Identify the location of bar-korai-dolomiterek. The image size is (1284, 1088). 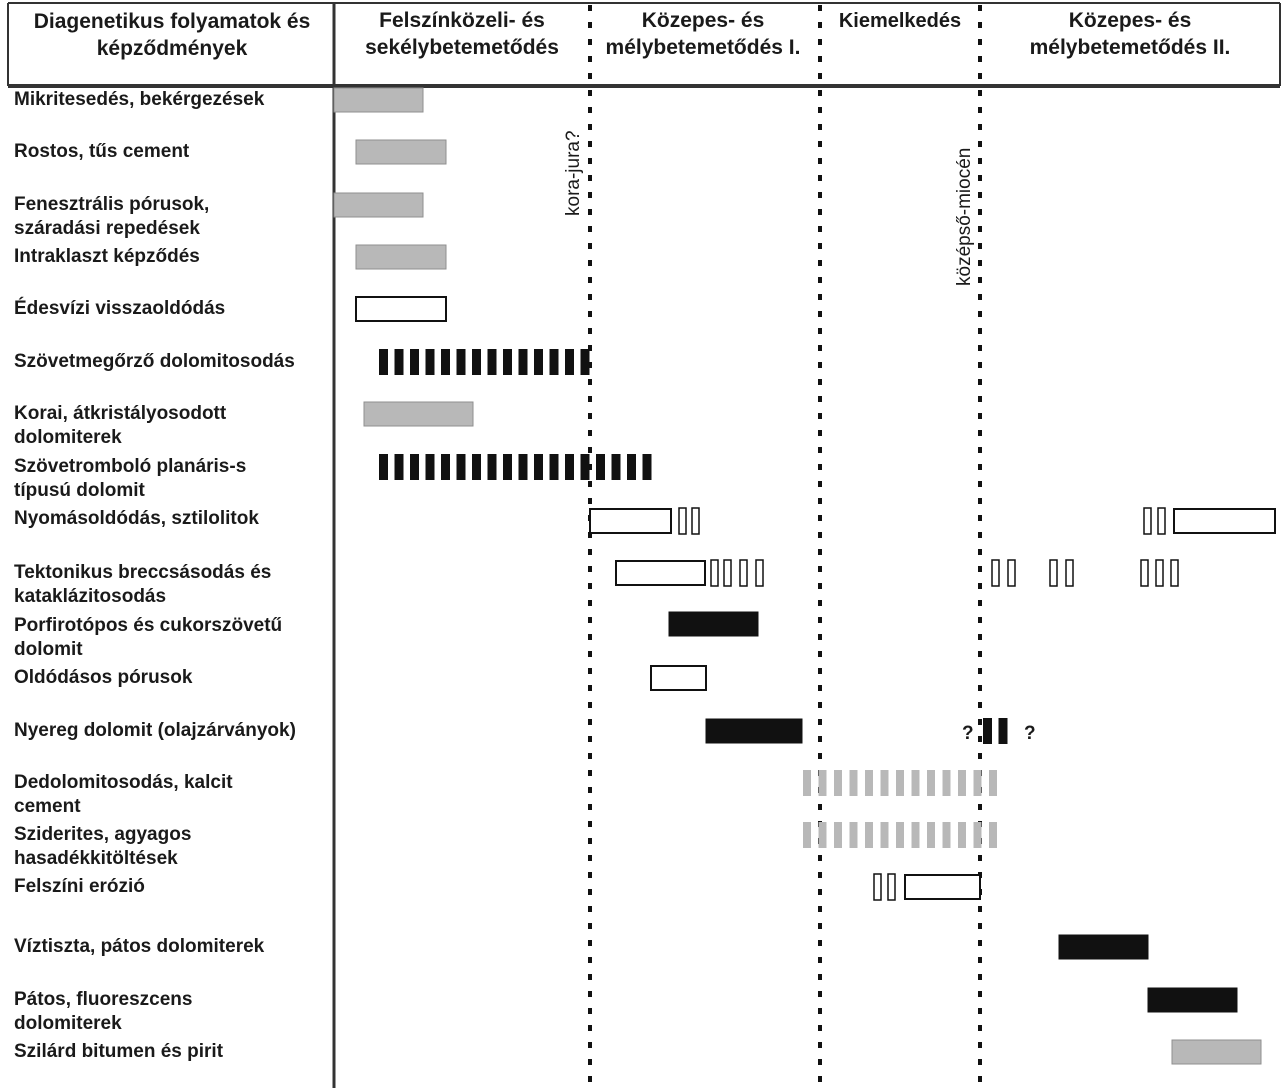
(418, 414).